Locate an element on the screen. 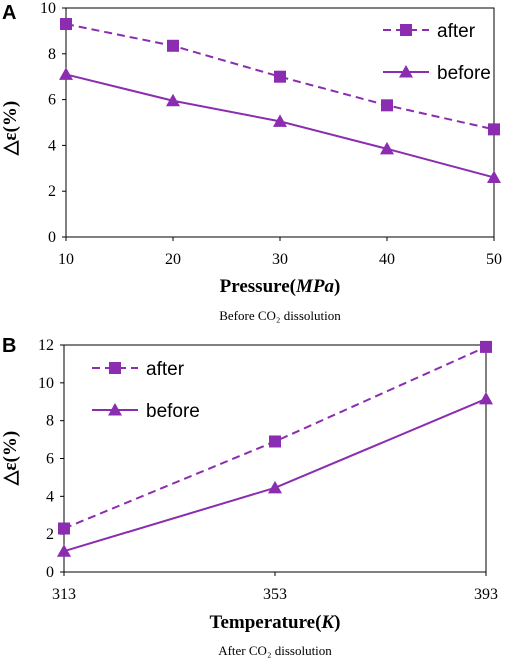  series-line-after is located at coordinates (280, 77).